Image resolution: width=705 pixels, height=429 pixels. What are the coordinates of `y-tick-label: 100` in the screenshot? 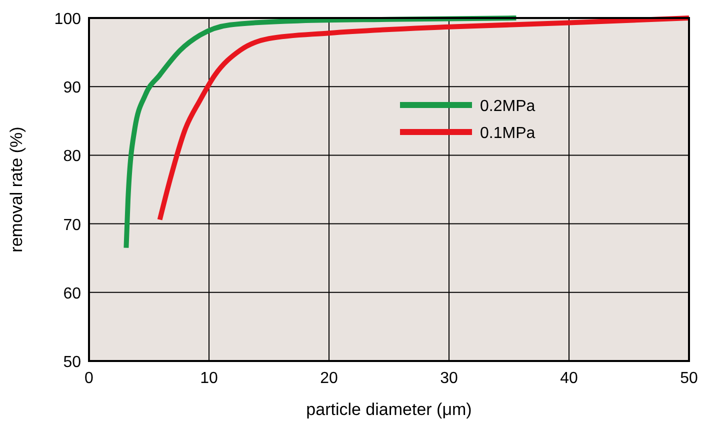 It's located at (68, 19).